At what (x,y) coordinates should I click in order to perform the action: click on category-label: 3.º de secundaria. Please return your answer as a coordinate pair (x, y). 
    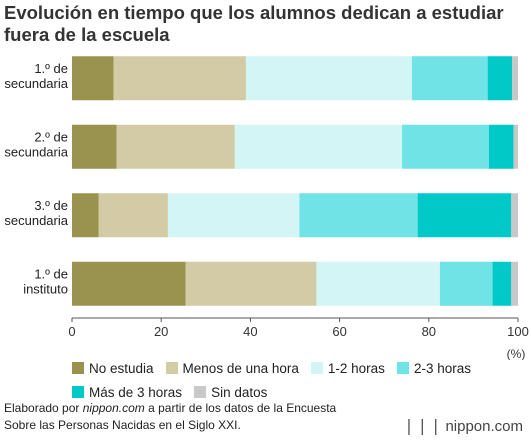
    Looking at the image, I should click on (36, 213).